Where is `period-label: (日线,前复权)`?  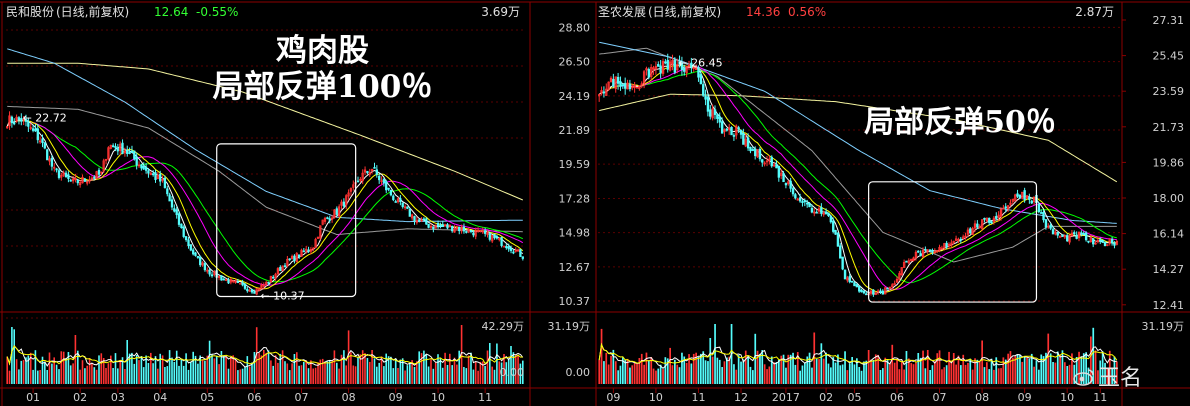 period-label: (日线,前复权) is located at coordinates (92, 11).